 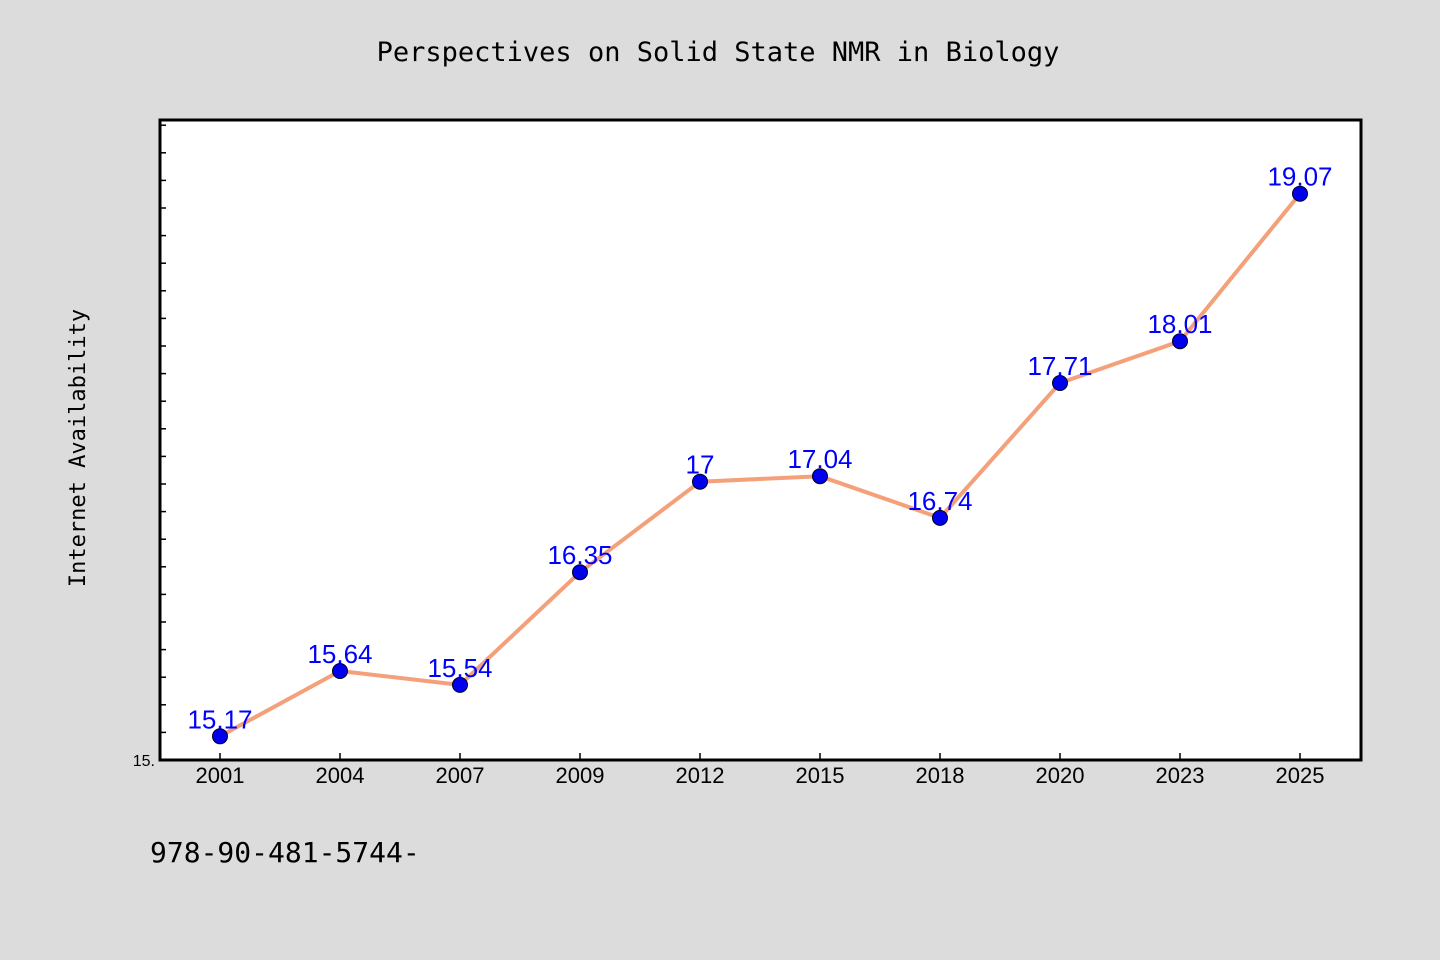 What do you see at coordinates (220, 775) in the screenshot?
I see `x-tick-label: 2001` at bounding box center [220, 775].